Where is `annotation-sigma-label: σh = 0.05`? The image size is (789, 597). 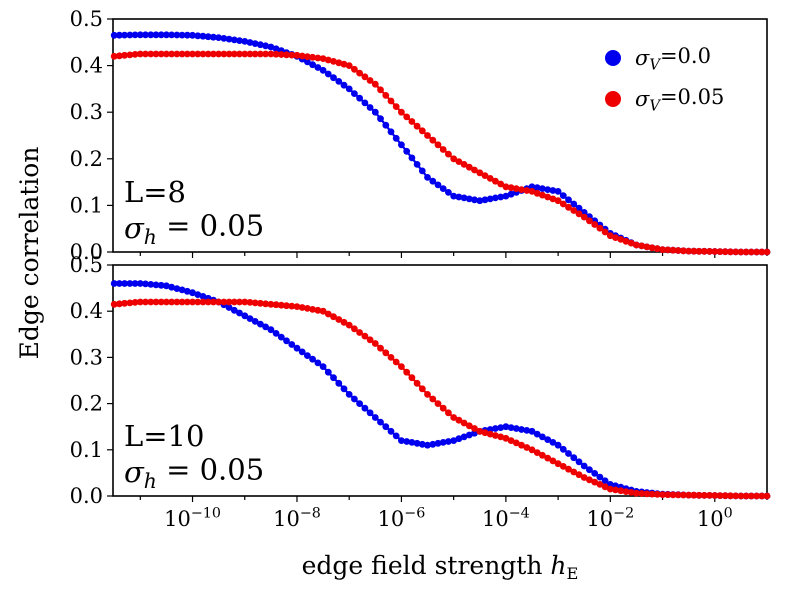 annotation-sigma-label: σh = 0.05 is located at coordinates (194, 472).